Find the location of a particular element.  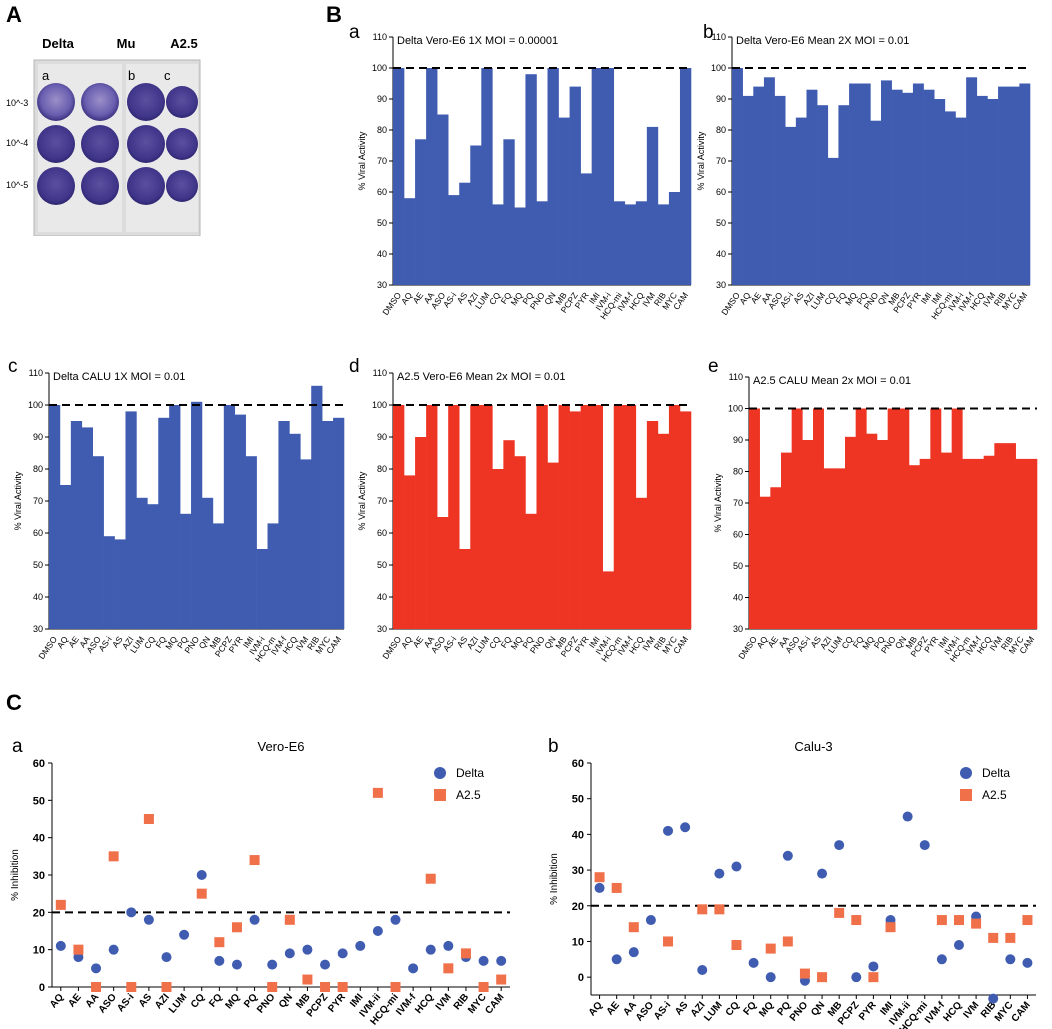

y-tick-label: 10 is located at coordinates (578, 942).